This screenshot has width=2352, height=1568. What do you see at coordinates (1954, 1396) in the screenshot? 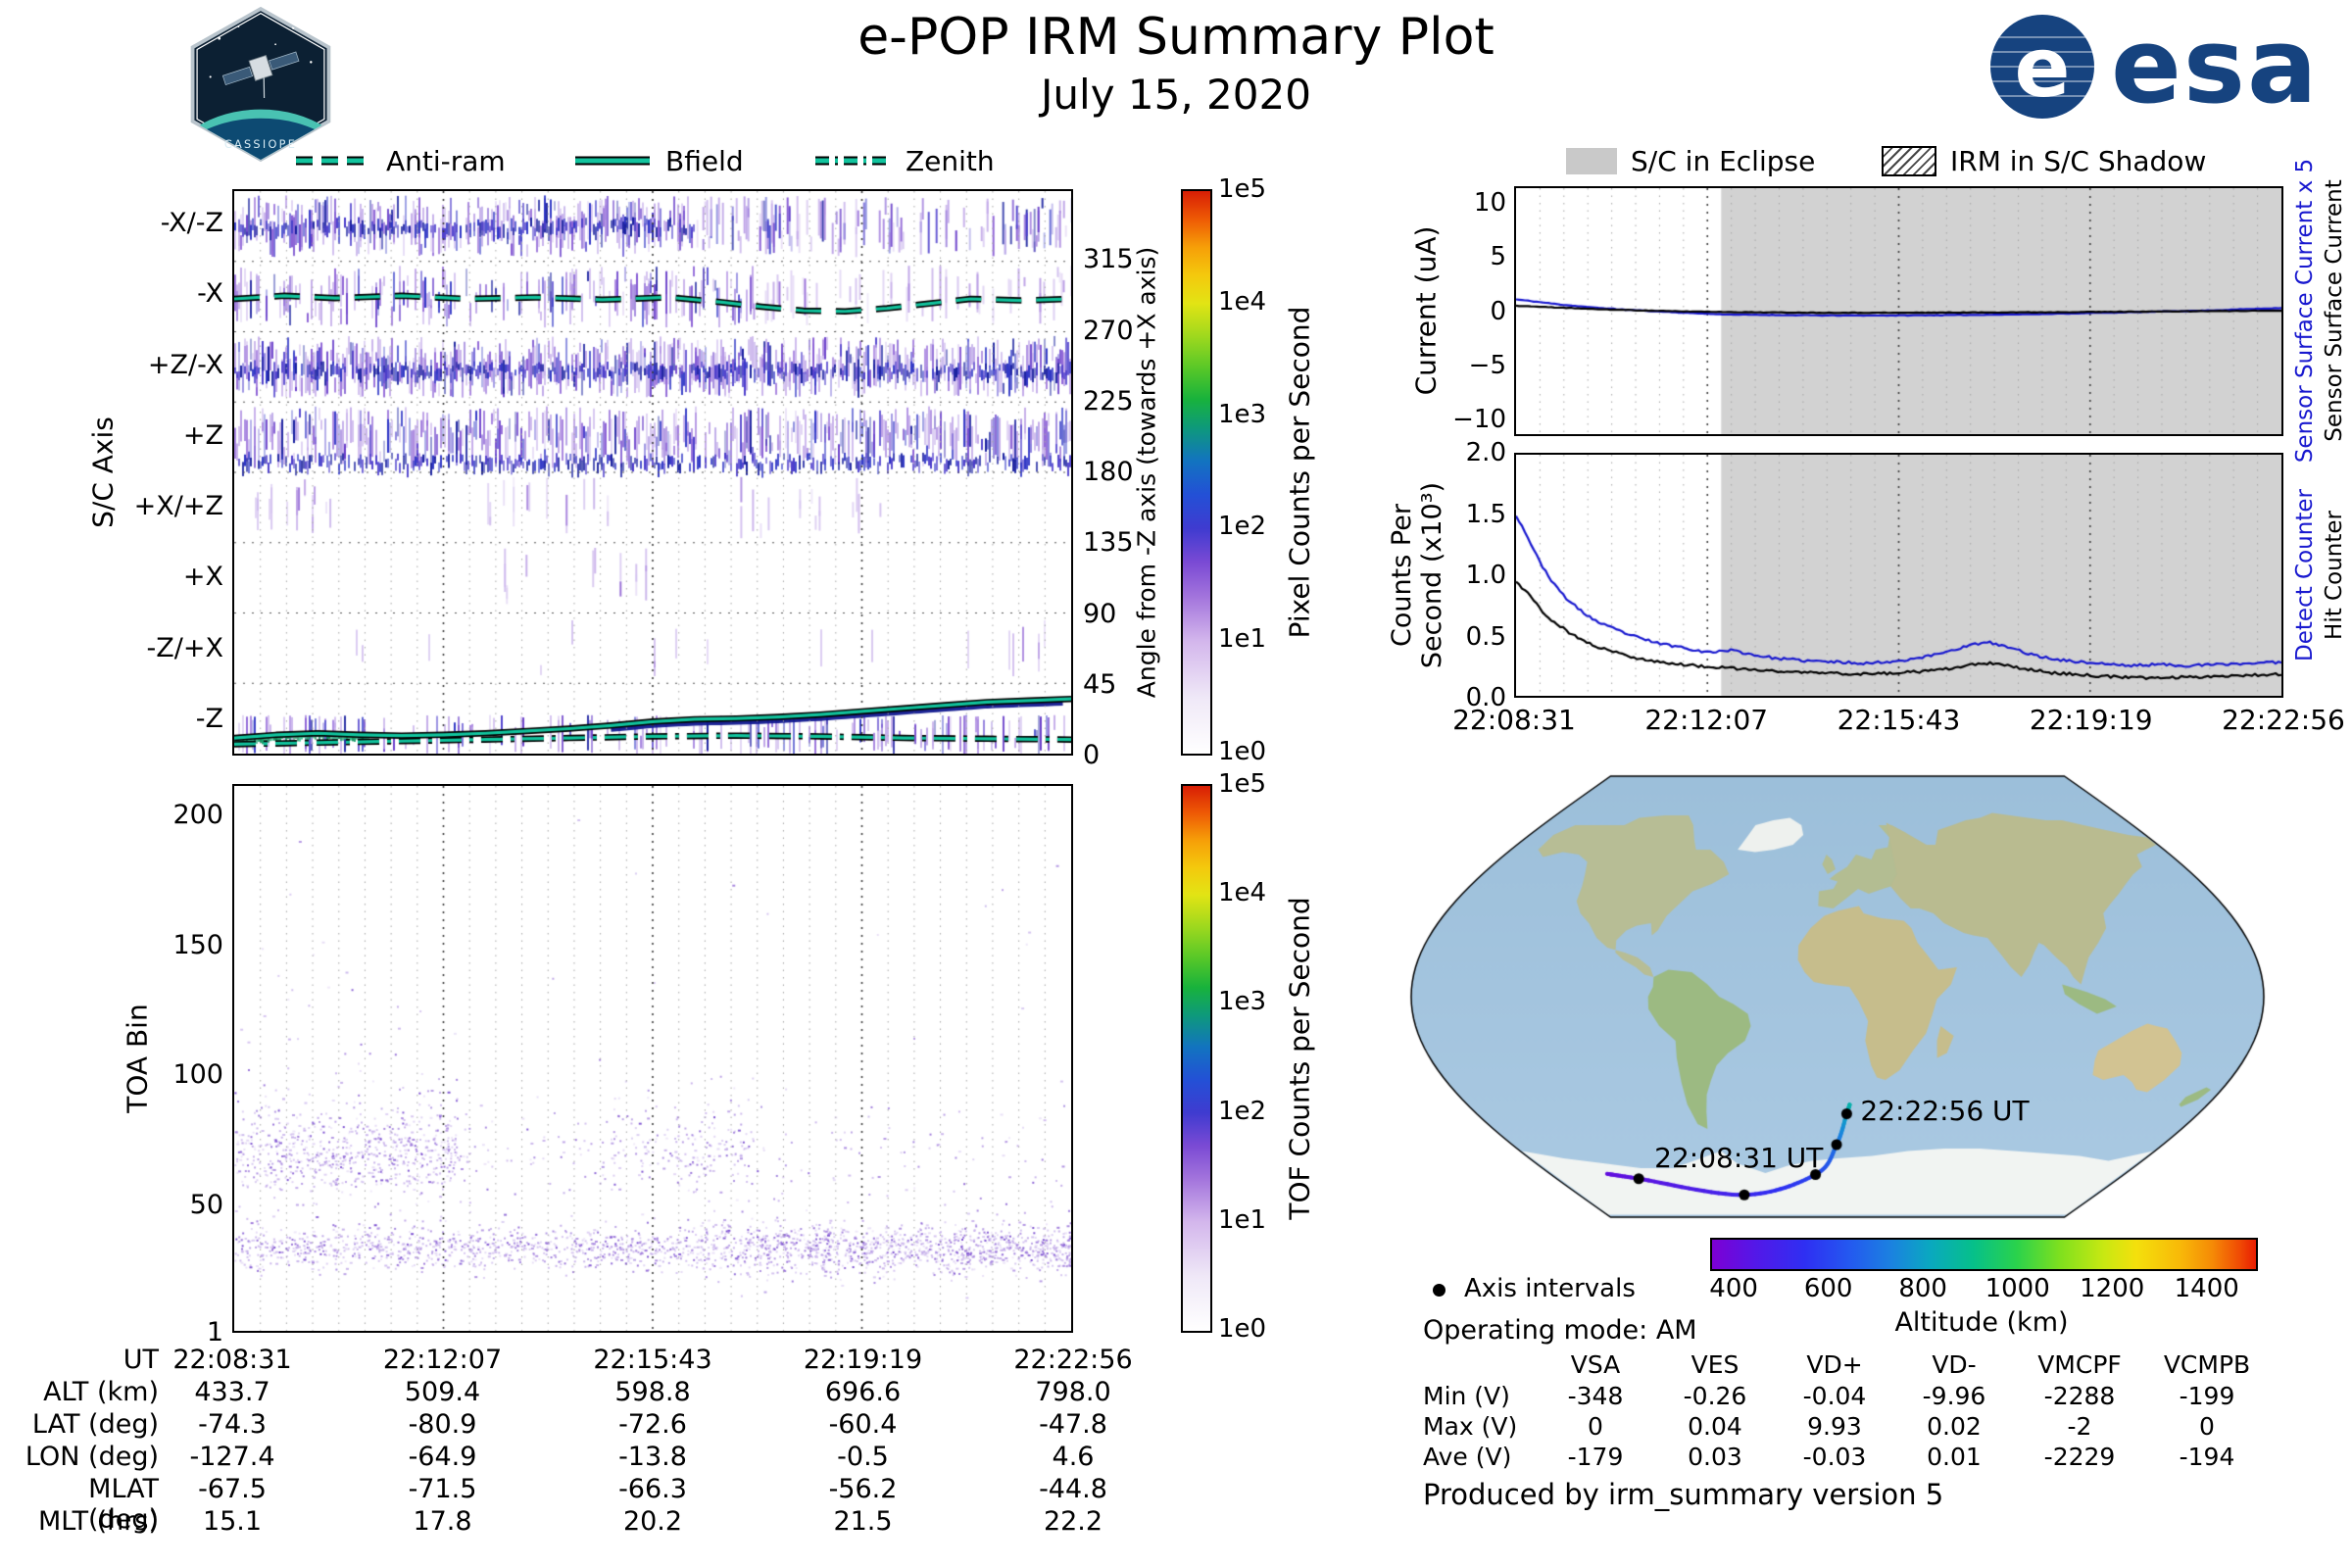
I see `voltage-cell: -9.96` at bounding box center [1954, 1396].